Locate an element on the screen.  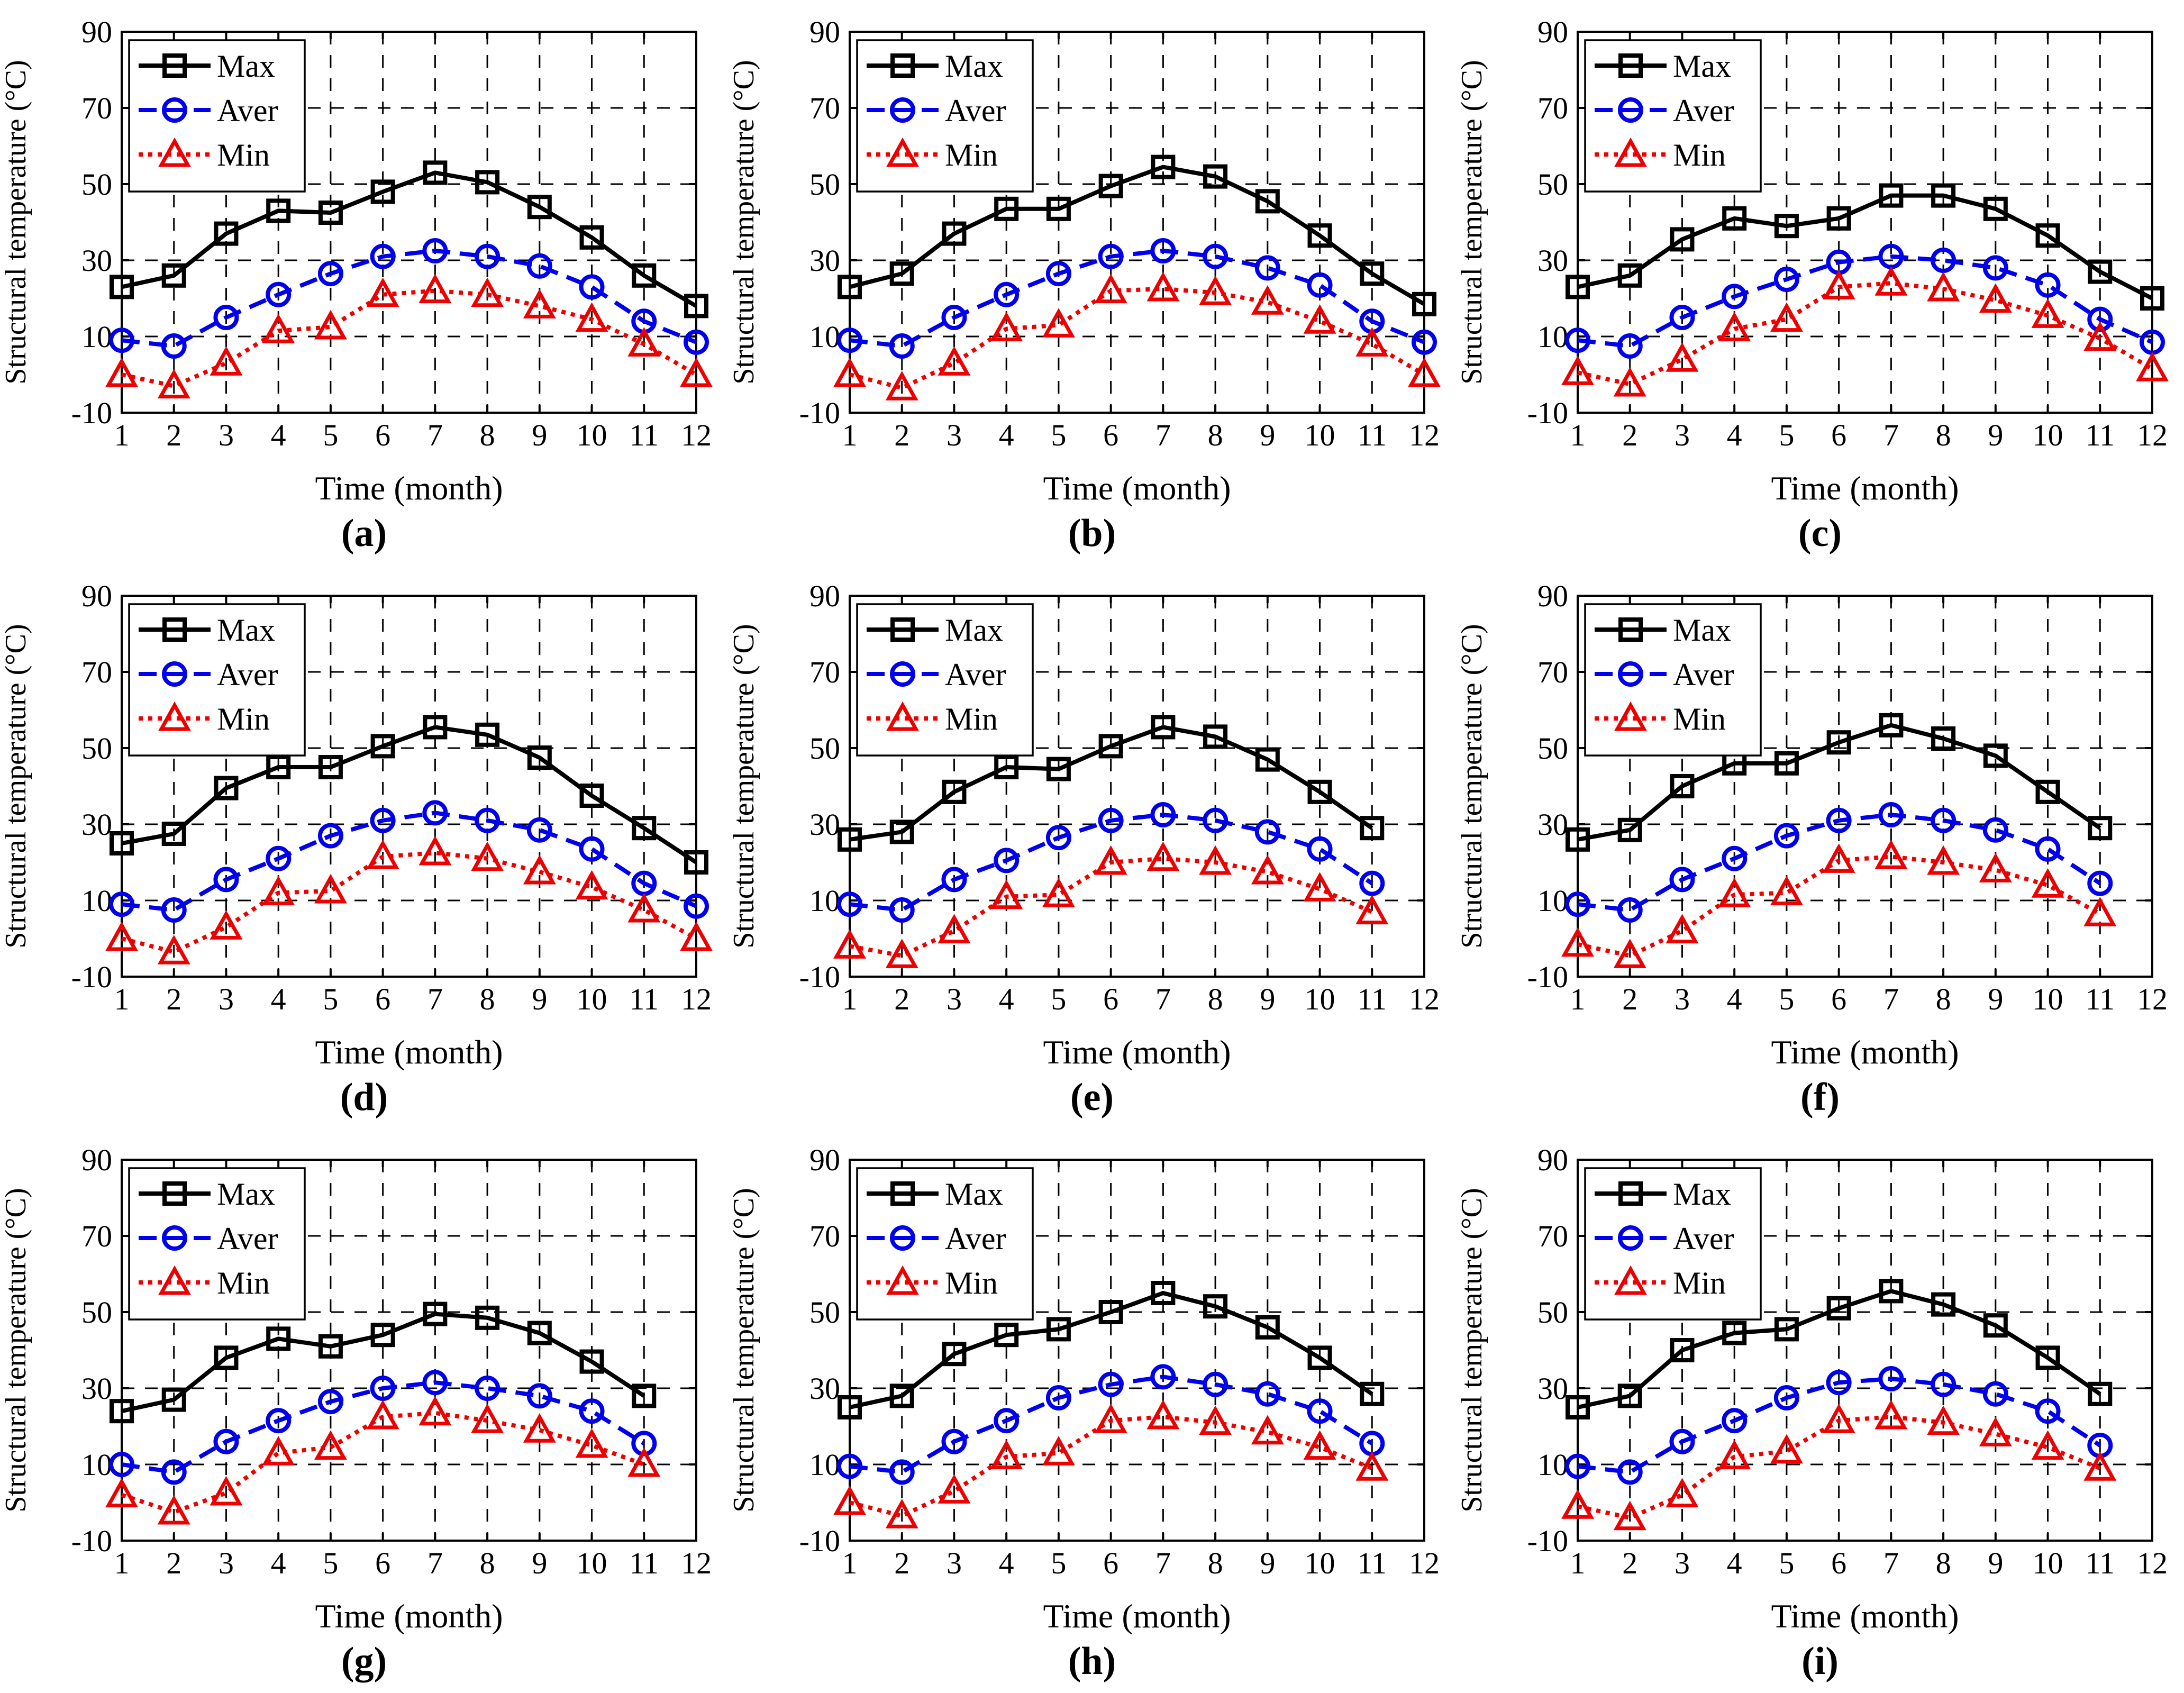
series-aver-line is located at coordinates (1839, 862).